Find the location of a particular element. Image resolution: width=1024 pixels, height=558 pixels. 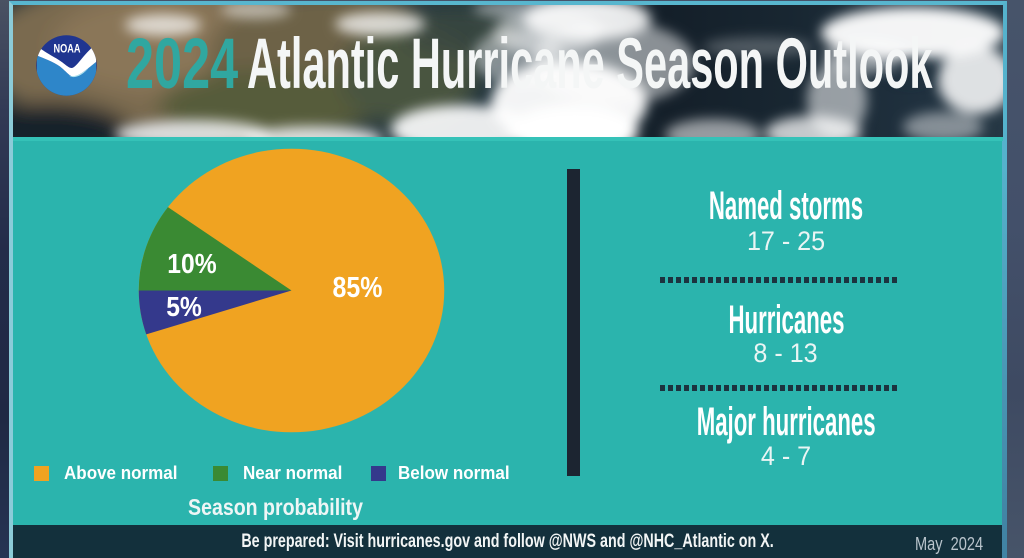

svg-text: NOAA is located at coordinates (67, 49).